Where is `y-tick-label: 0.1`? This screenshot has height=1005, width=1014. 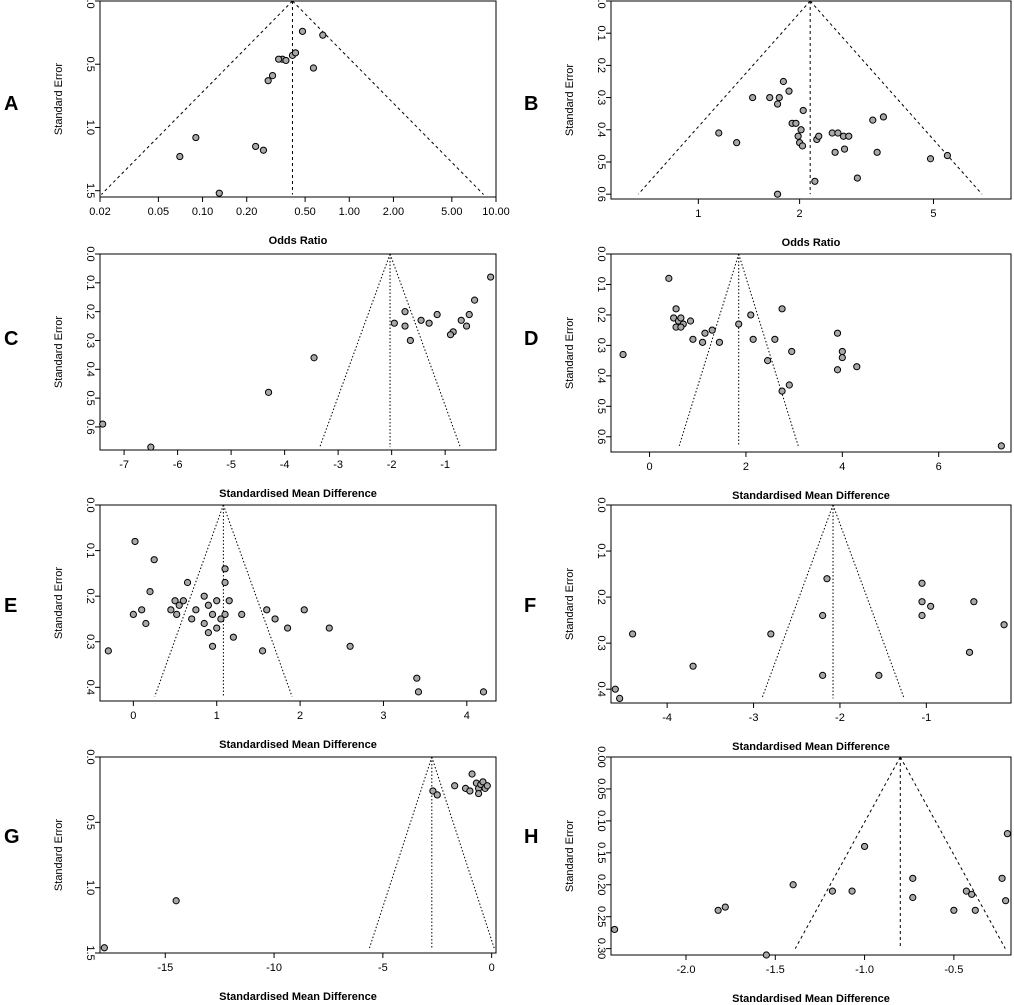 y-tick-label: 0.1 is located at coordinates (90, 550).